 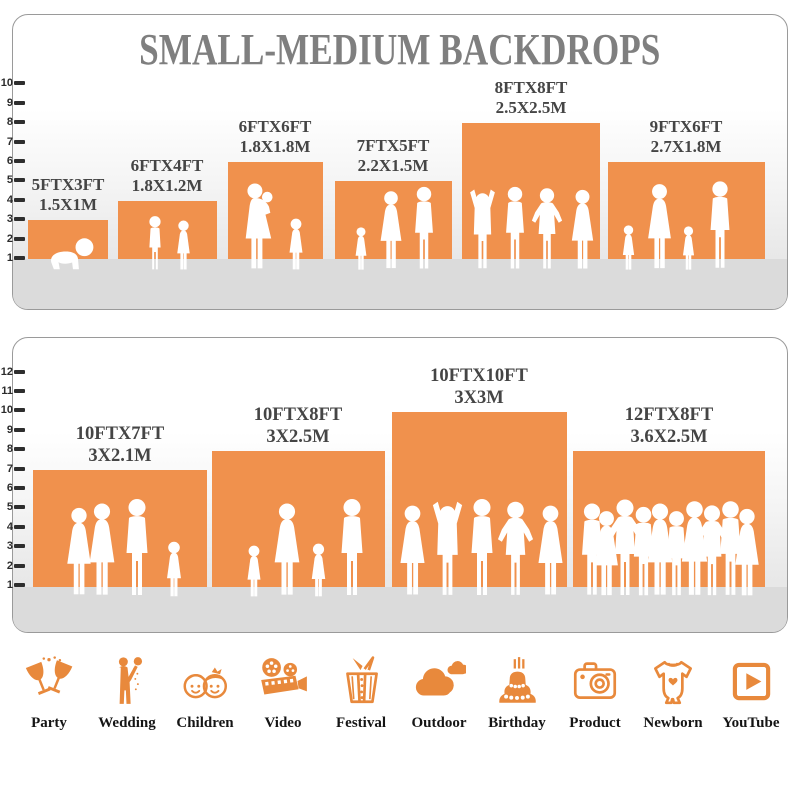 What do you see at coordinates (686, 136) in the screenshot?
I see `bar-label: 9FTX6FT 2.7X1.8M` at bounding box center [686, 136].